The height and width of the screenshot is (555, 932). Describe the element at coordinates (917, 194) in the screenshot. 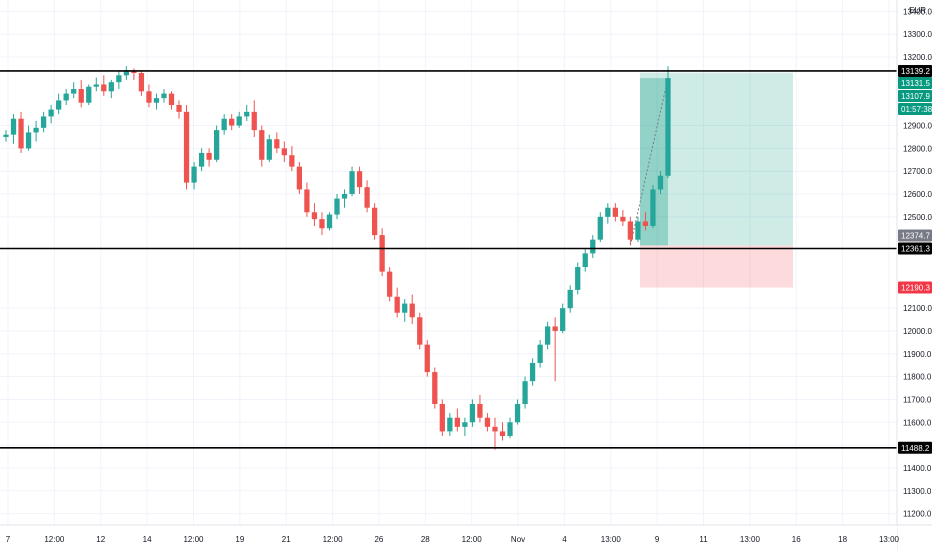

I see `price-tick-label: 12600.0` at that location.